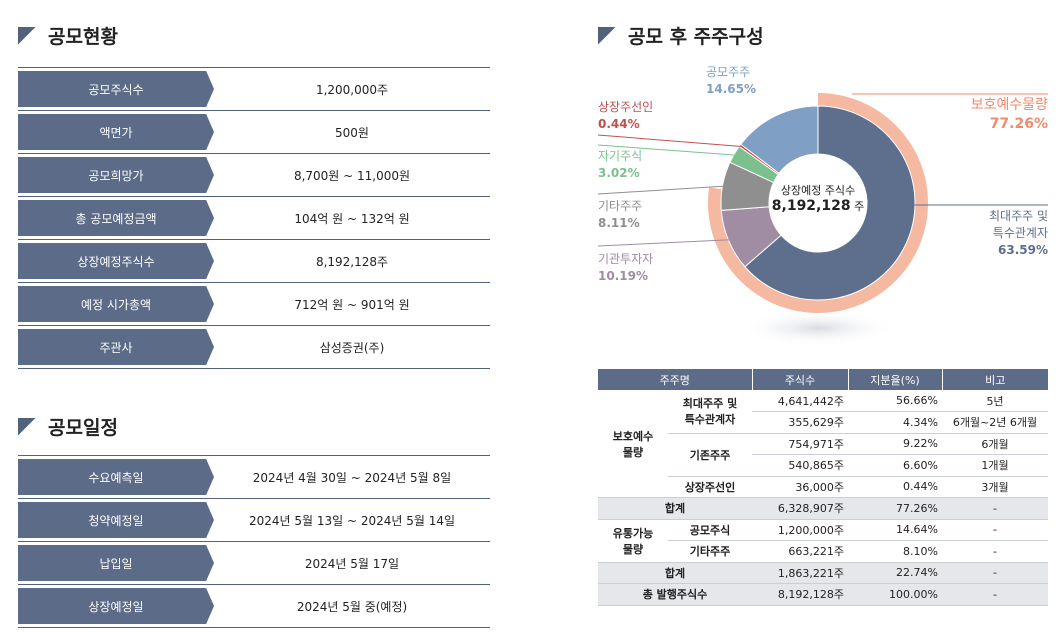 The width and height of the screenshot is (1064, 638). I want to click on leader-other, so click(661, 190).